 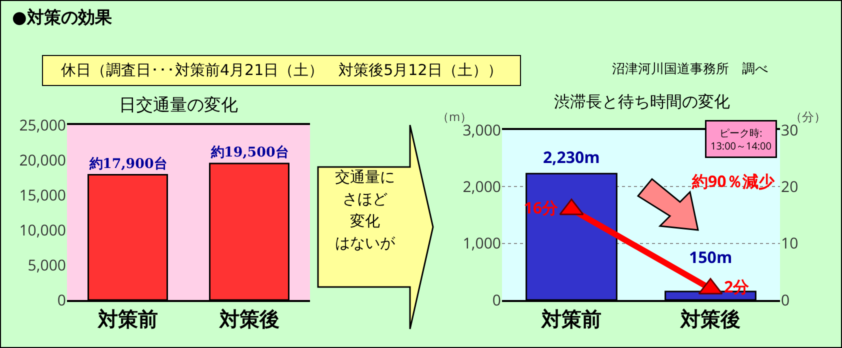 I want to click on text: はないが, so click(x=365, y=243).